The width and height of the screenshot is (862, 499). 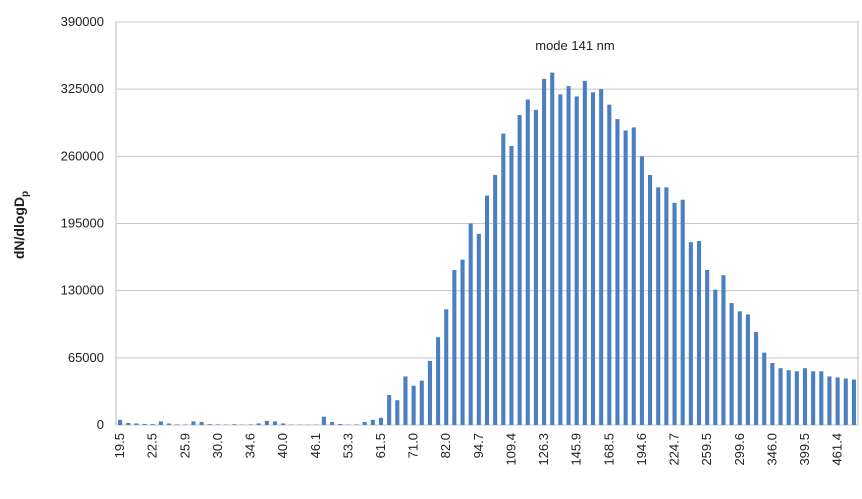 What do you see at coordinates (100, 424) in the screenshot?
I see `y-tick-label: 0` at bounding box center [100, 424].